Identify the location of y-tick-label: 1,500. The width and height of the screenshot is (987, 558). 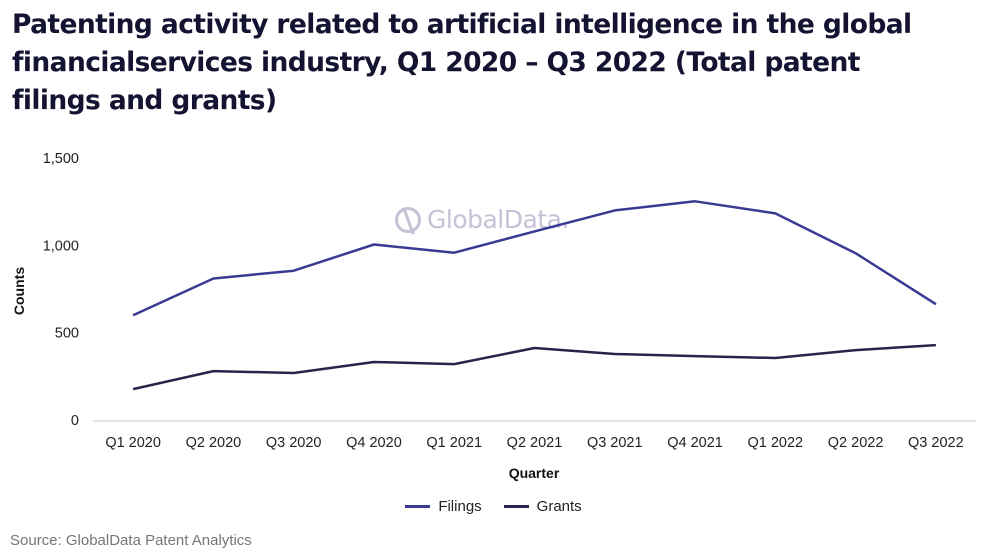
(61, 159).